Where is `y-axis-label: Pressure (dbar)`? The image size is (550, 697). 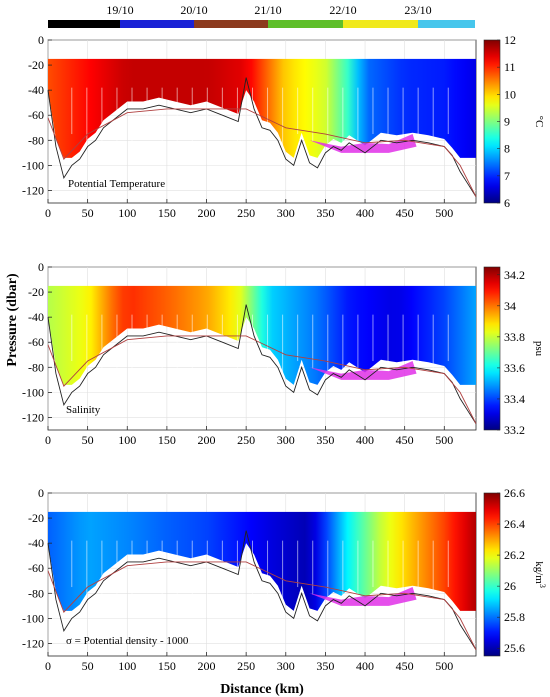
y-axis-label: Pressure (dbar) is located at coordinates (12, 320).